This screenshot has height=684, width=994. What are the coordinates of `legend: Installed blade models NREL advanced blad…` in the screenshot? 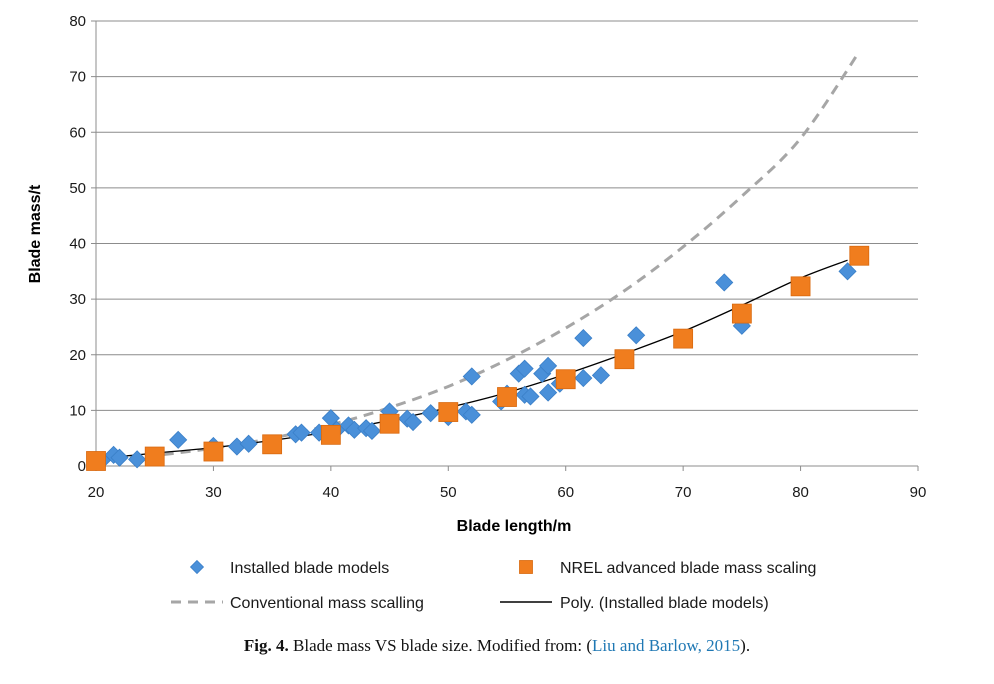 It's located at (493, 585).